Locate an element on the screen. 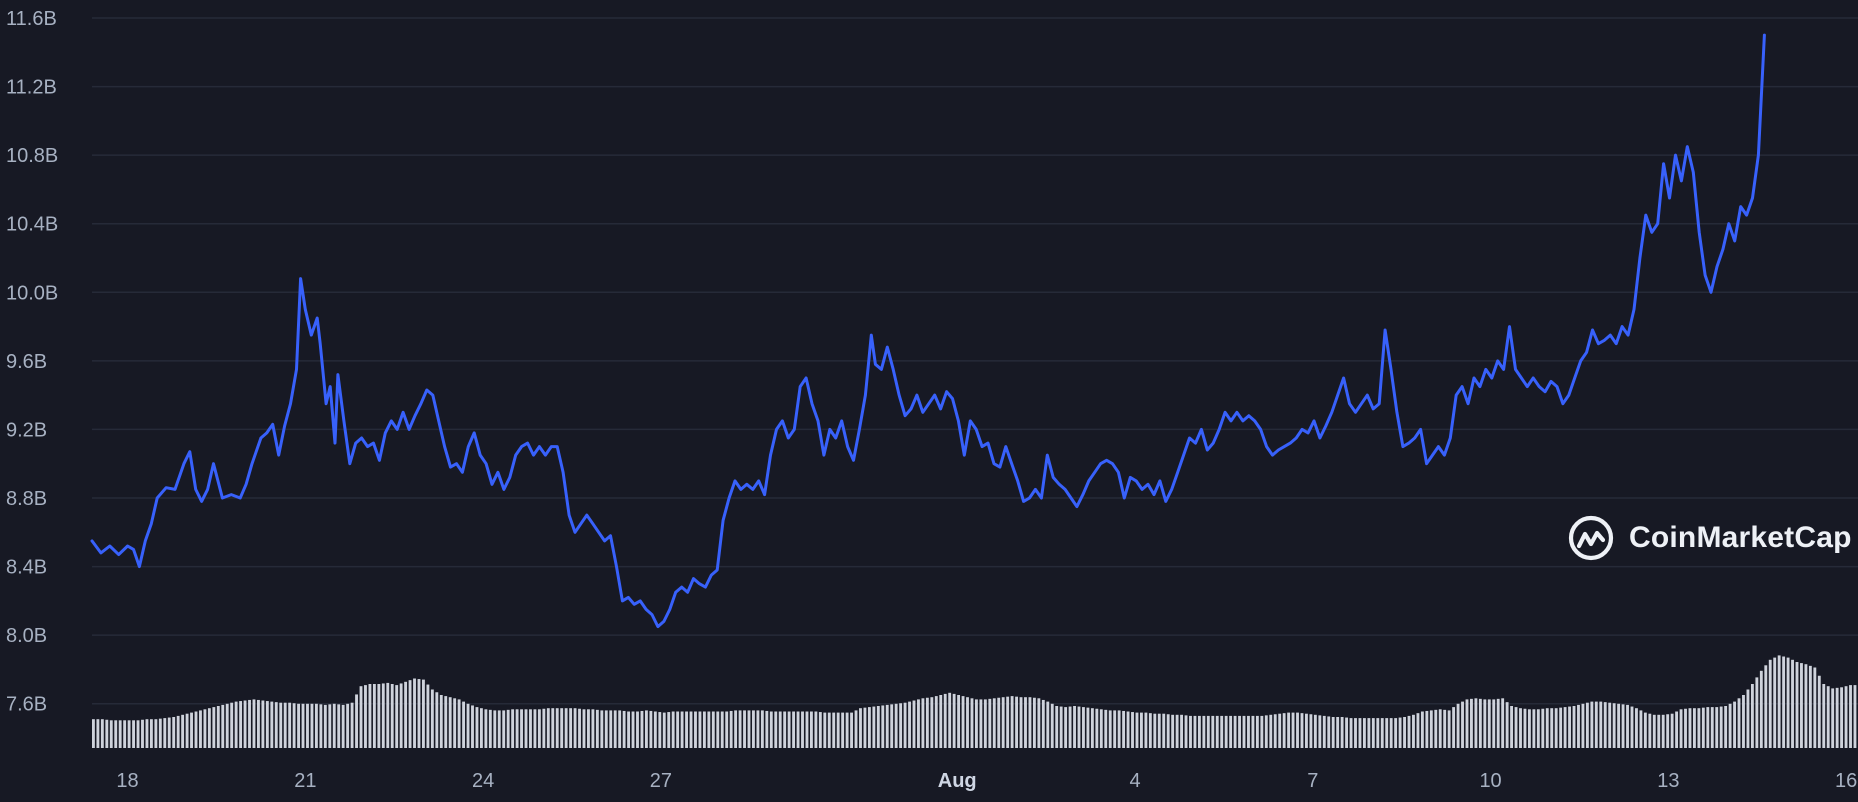 Image resolution: width=1858 pixels, height=802 pixels. x-tick-label: 24 is located at coordinates (483, 781).